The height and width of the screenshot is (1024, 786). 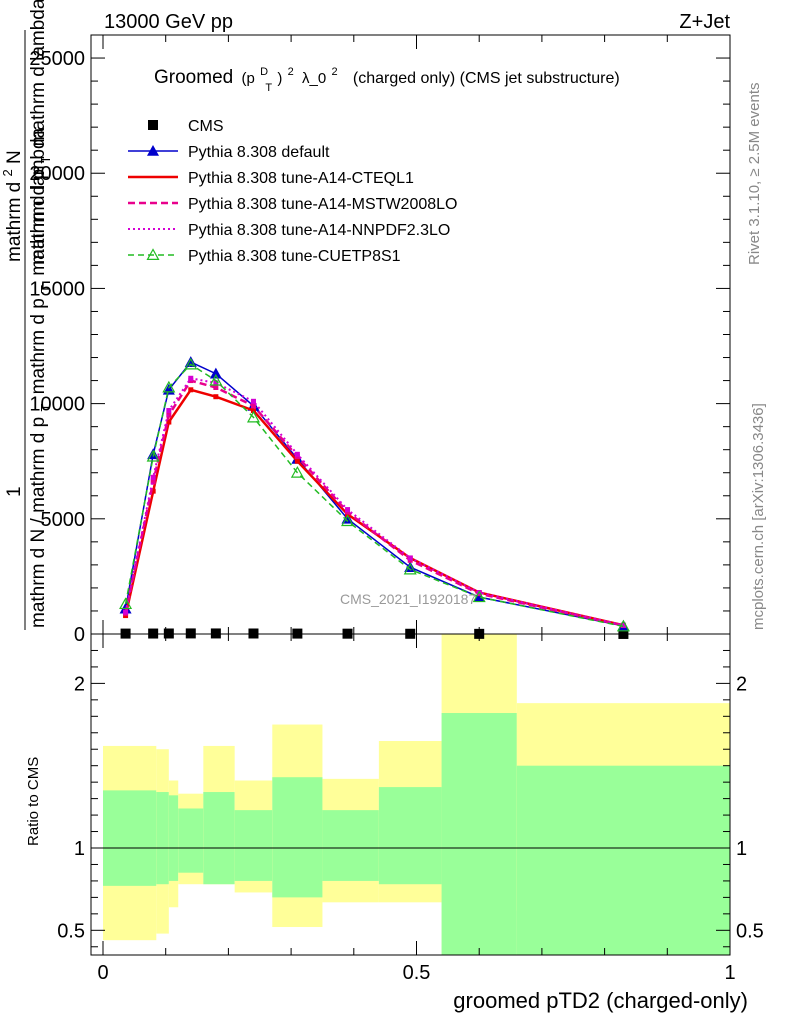 What do you see at coordinates (408, 599) in the screenshot?
I see `analysis-watermark: CMS_2021_I1920187` at bounding box center [408, 599].